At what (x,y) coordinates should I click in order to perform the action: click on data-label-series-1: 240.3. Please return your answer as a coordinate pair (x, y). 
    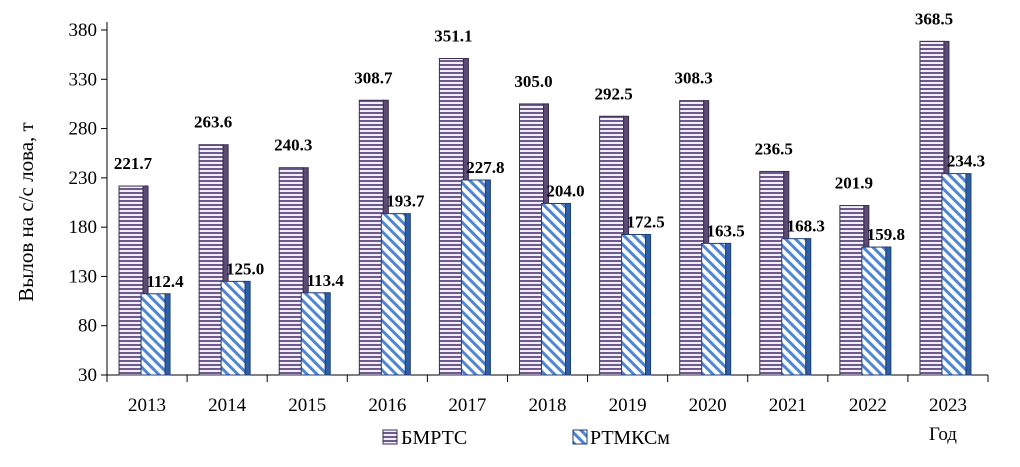
    Looking at the image, I should click on (293, 145).